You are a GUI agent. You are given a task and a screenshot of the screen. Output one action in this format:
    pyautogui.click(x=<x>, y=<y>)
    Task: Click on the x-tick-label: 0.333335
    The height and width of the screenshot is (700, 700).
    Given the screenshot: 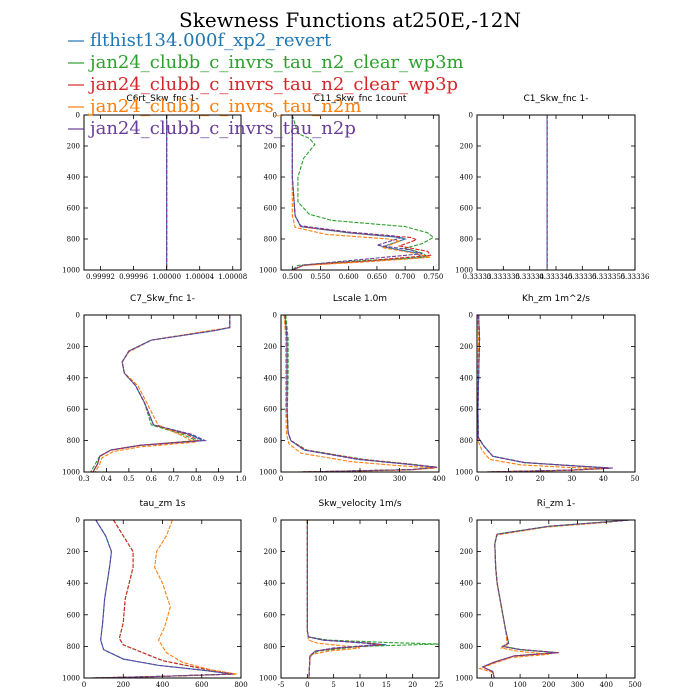 What is the action you would take?
    pyautogui.click(x=503, y=277)
    